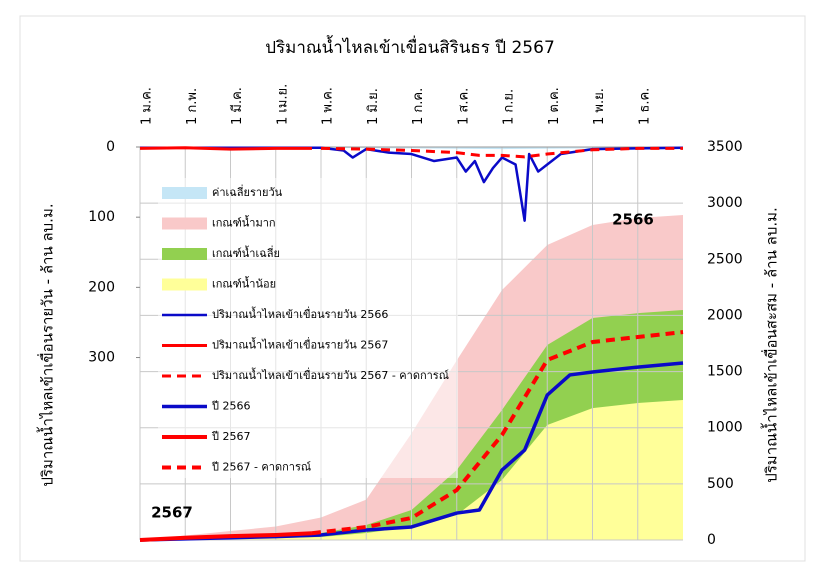  I want to click on y2-axis-label: ปริมาณน้ำไหลเข้าเขื่อนสะสม - ล้าน ลบ.ม., so click(771, 345).